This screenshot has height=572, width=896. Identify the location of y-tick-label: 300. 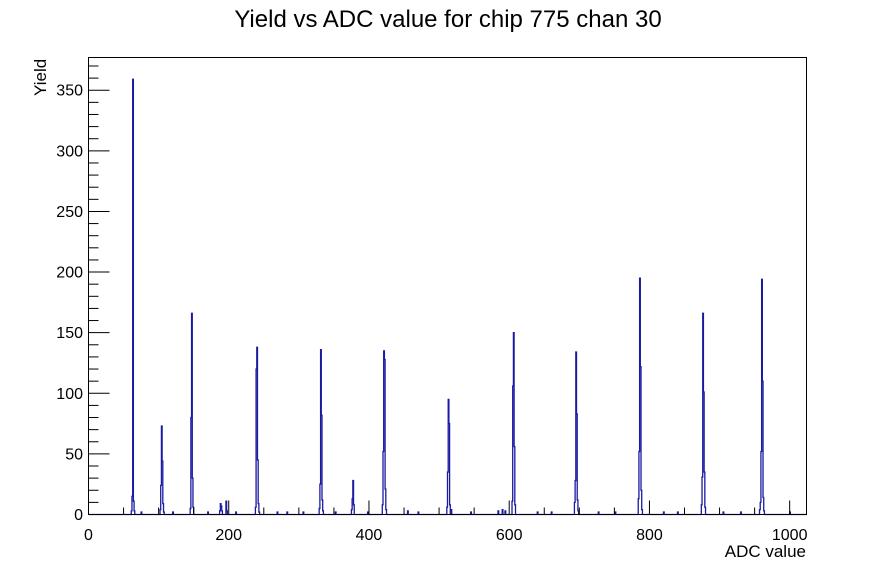
(69, 151).